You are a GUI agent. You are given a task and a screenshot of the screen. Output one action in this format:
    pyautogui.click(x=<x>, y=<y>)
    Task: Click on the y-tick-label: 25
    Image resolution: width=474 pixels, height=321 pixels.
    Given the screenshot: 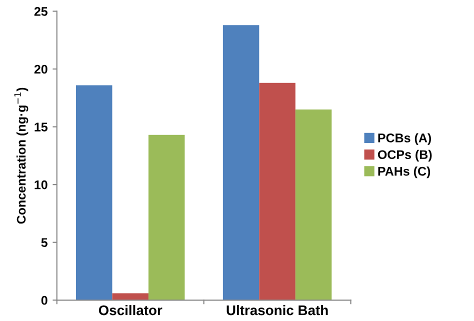 What is the action you would take?
    pyautogui.click(x=41, y=11)
    